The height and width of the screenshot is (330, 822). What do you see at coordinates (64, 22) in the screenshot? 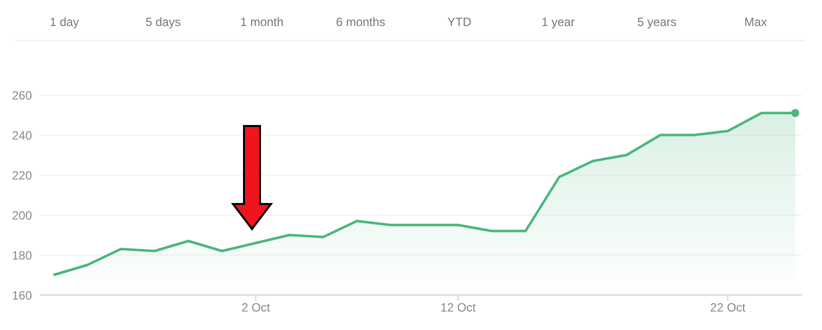
I see `text: 1 day` at bounding box center [64, 22].